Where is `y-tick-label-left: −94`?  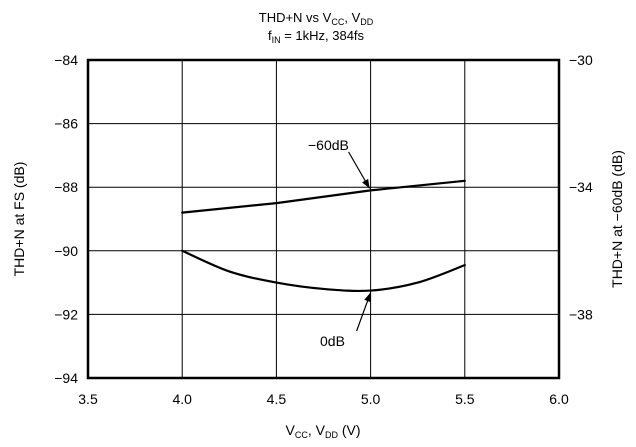
y-tick-label-left: −94 is located at coordinates (66, 378).